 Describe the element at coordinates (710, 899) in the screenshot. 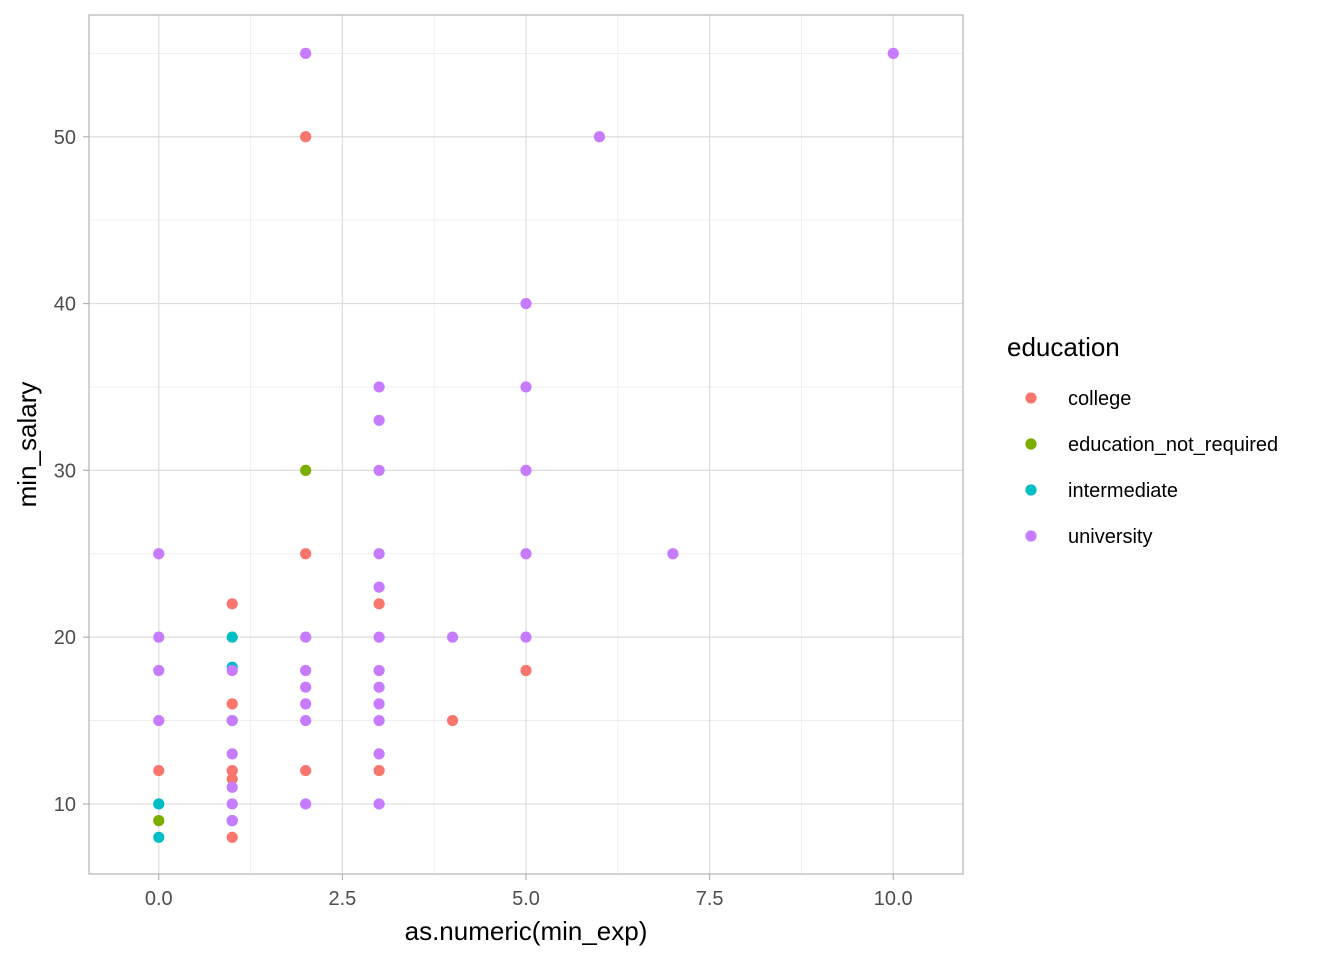

I see `x-tick-label: 7.5` at that location.